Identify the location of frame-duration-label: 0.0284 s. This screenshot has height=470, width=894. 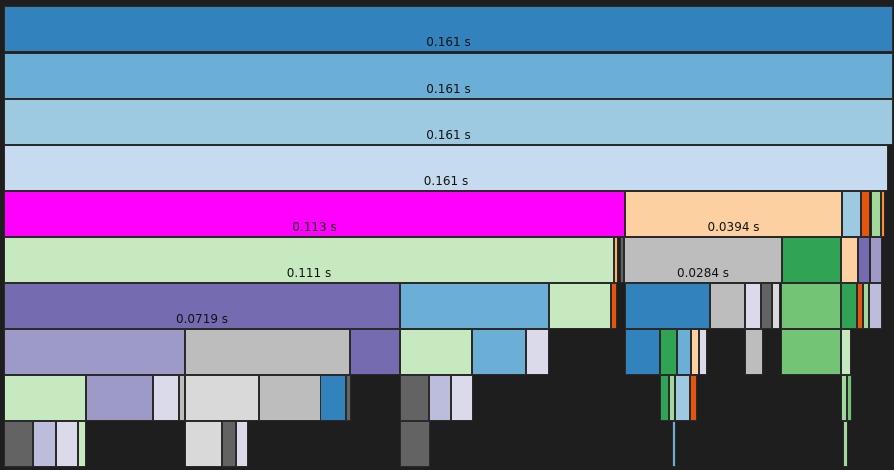
(703, 273).